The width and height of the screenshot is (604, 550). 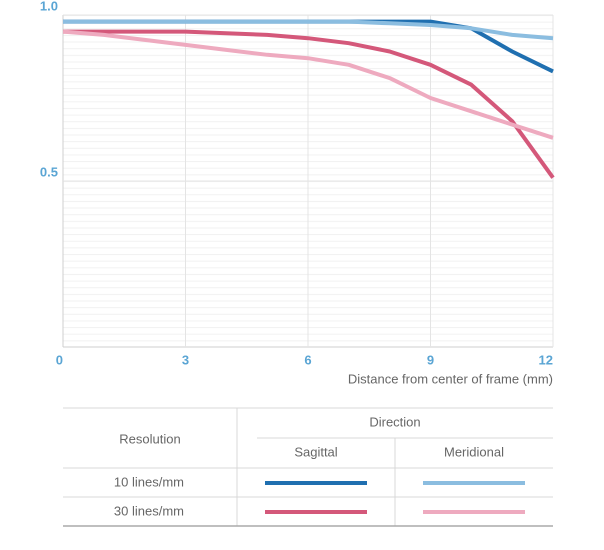 I want to click on y-tick-label: 0.5, so click(x=49, y=171).